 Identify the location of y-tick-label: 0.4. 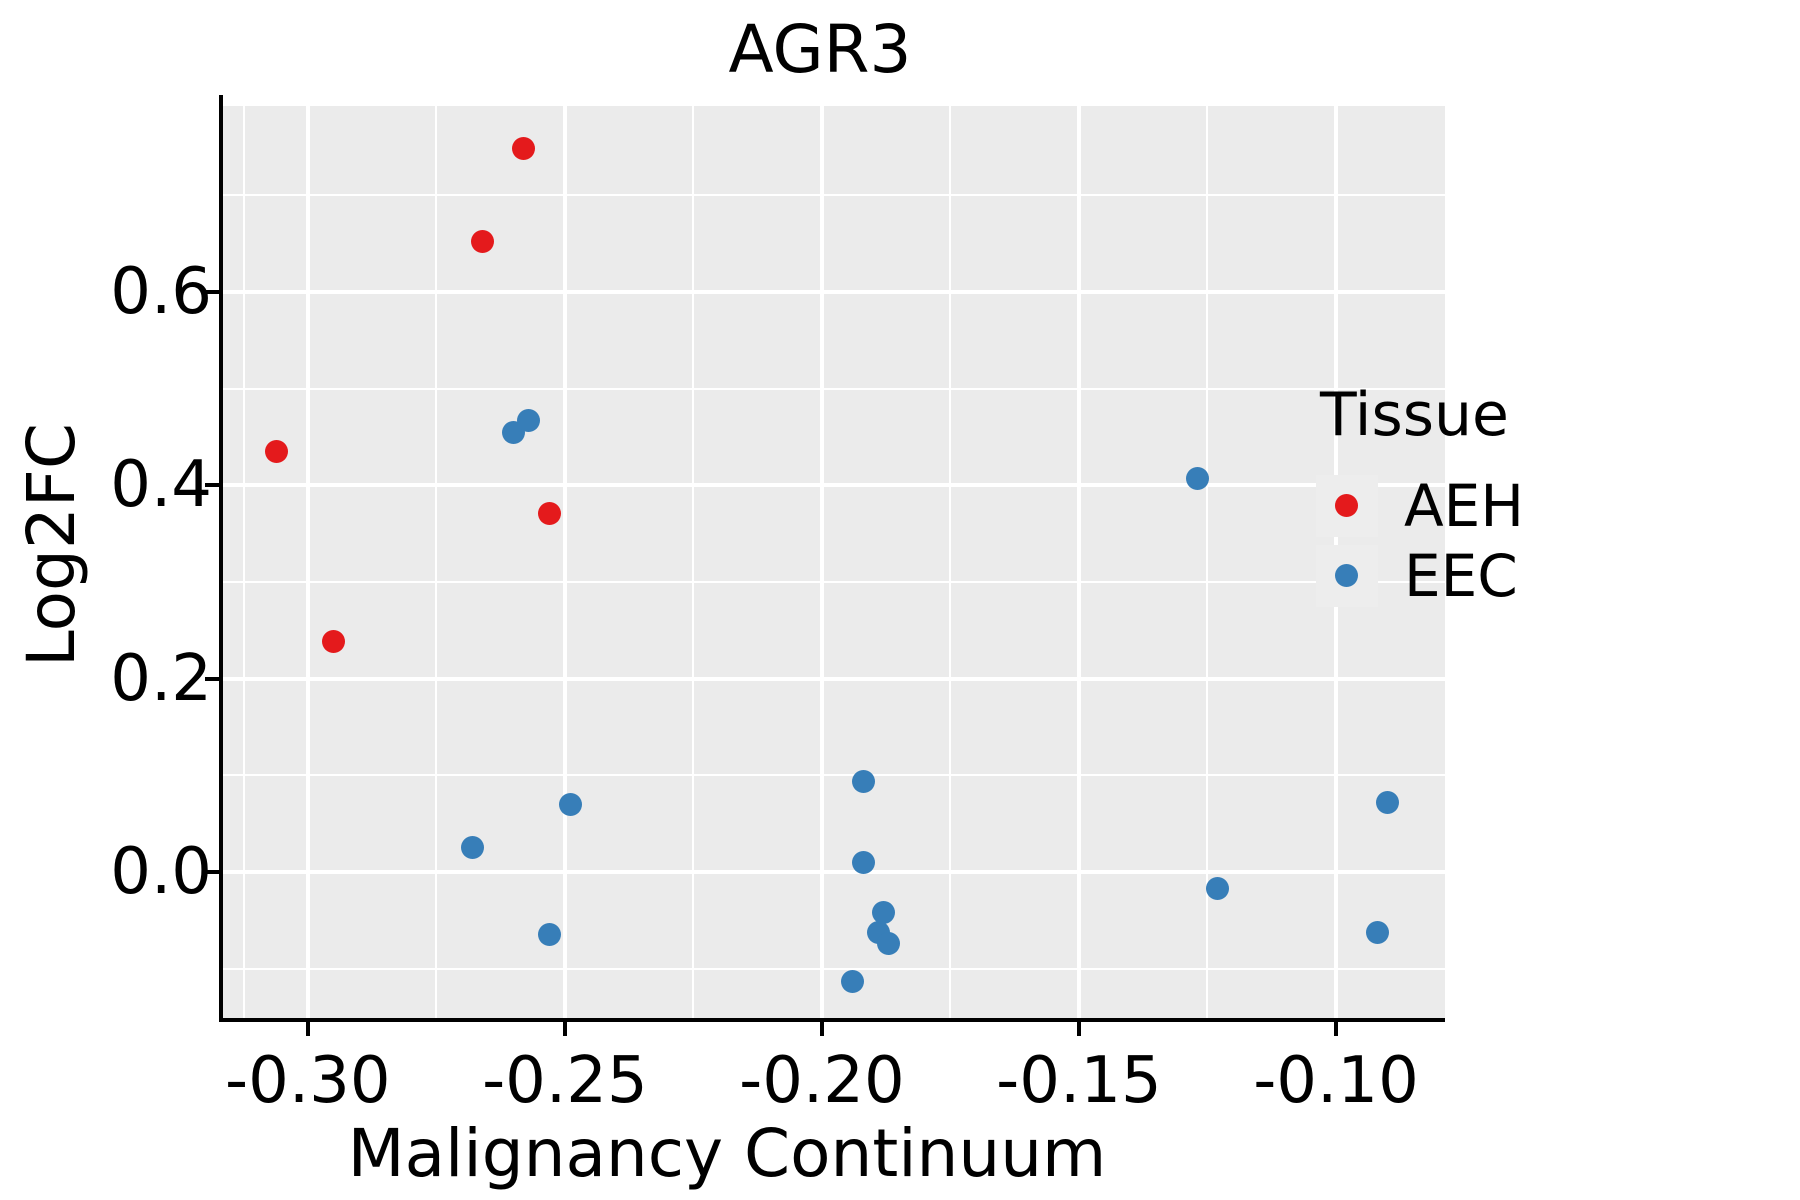
(161, 485).